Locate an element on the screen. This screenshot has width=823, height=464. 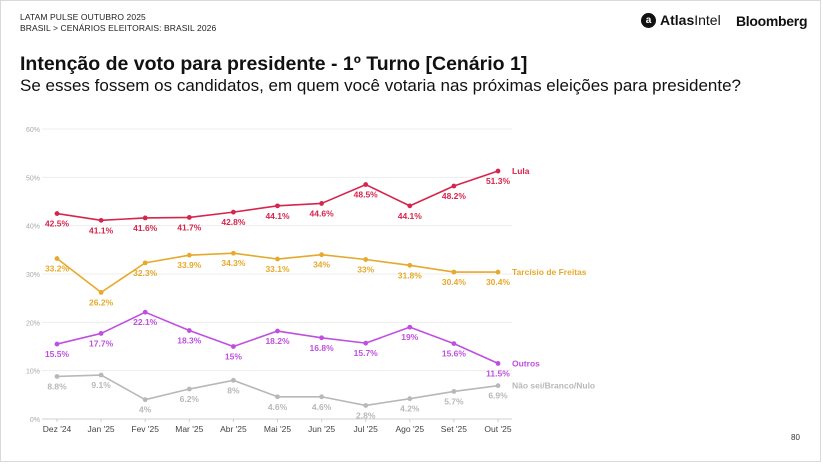
y-tick-label: 60% is located at coordinates (33, 130).